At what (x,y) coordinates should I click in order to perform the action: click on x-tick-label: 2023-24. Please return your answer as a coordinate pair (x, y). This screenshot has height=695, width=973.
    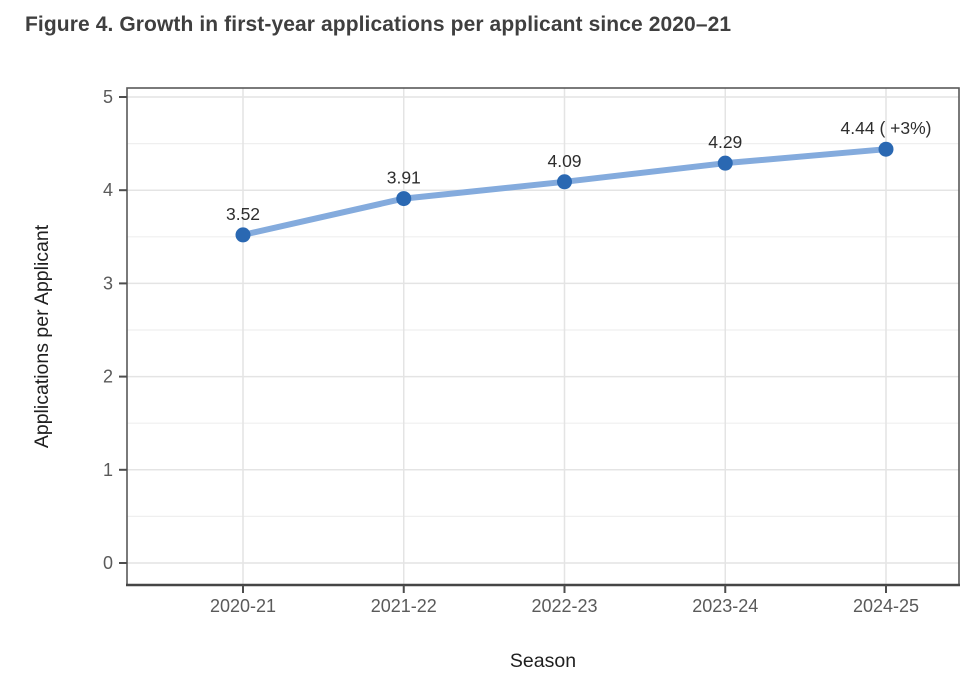
    Looking at the image, I should click on (725, 606).